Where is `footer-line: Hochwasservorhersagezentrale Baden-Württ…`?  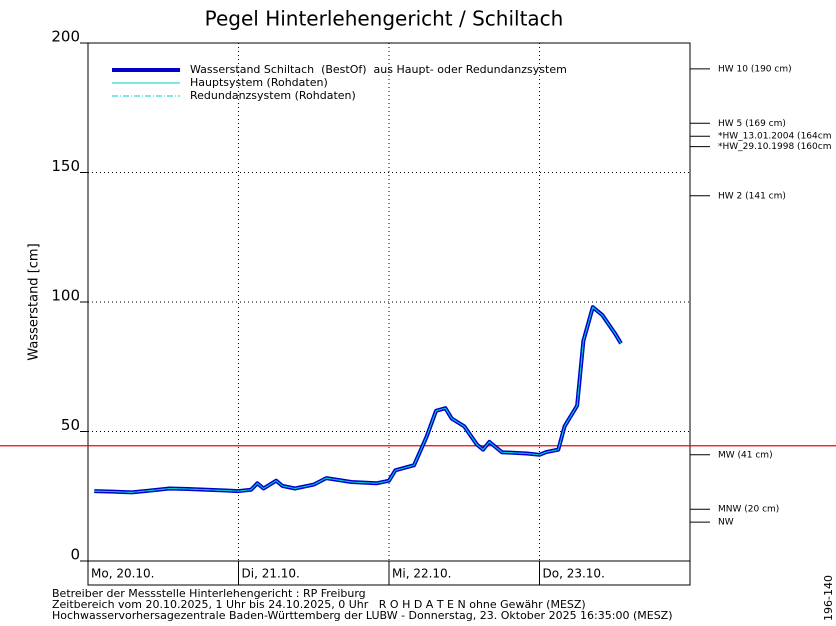 footer-line: Hochwasservorhersagezentrale Baden-Württ… is located at coordinates (362, 615).